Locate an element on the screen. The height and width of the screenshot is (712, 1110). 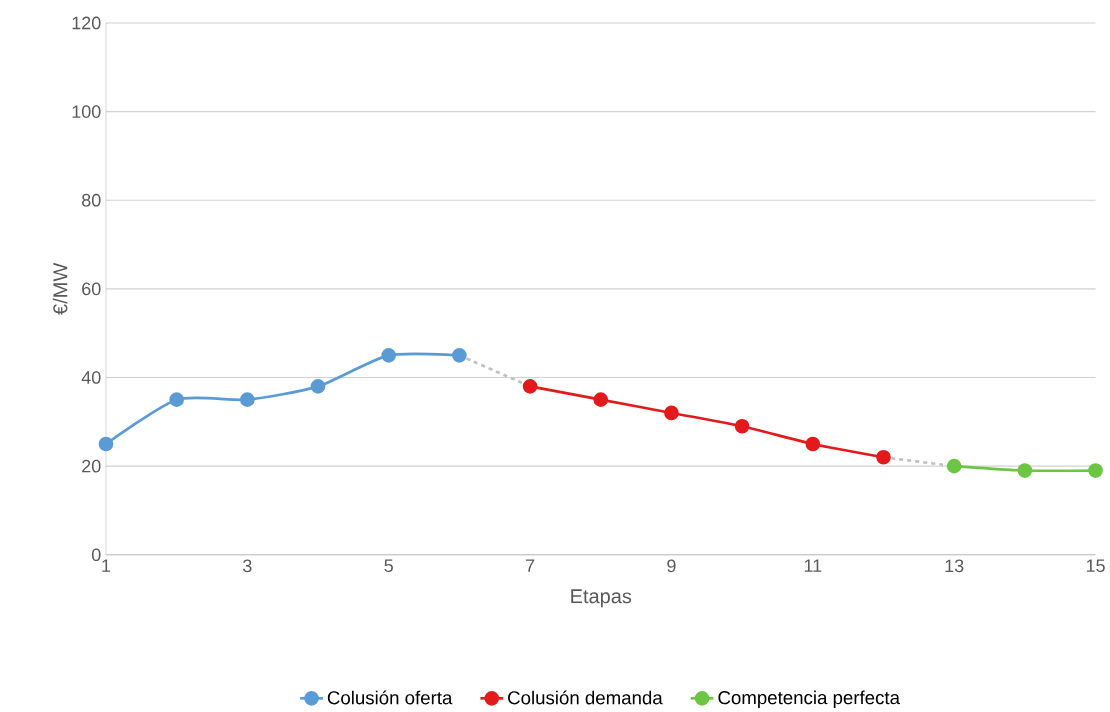
y-tick-label: 0 is located at coordinates (96, 555).